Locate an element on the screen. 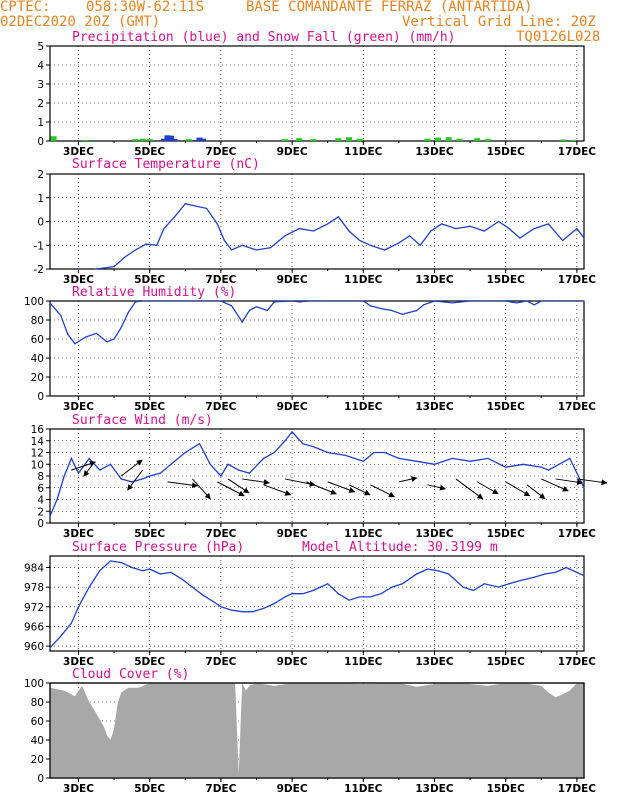 The height and width of the screenshot is (800, 618). cloud-xtick-label: 7DEC is located at coordinates (220, 789).